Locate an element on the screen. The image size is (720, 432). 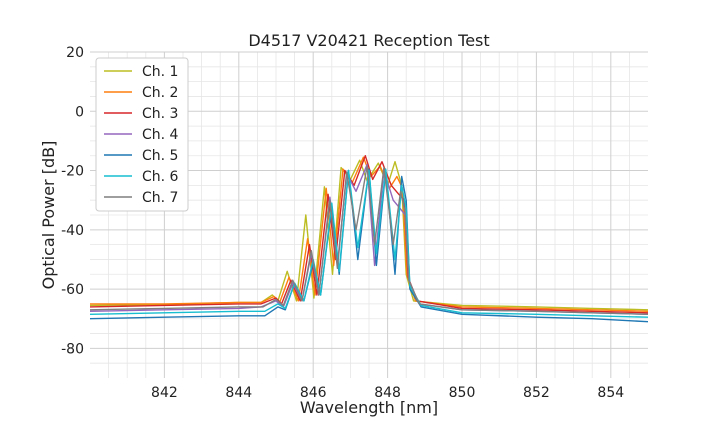
legend-box is located at coordinates (142, 134).